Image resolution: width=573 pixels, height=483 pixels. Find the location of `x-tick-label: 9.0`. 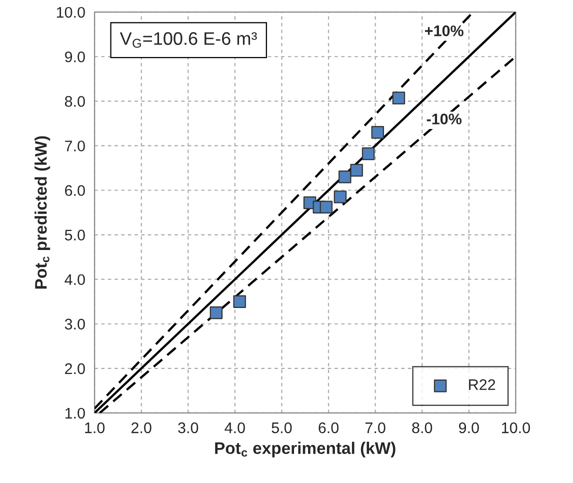

x-tick-label: 9.0 is located at coordinates (469, 428).